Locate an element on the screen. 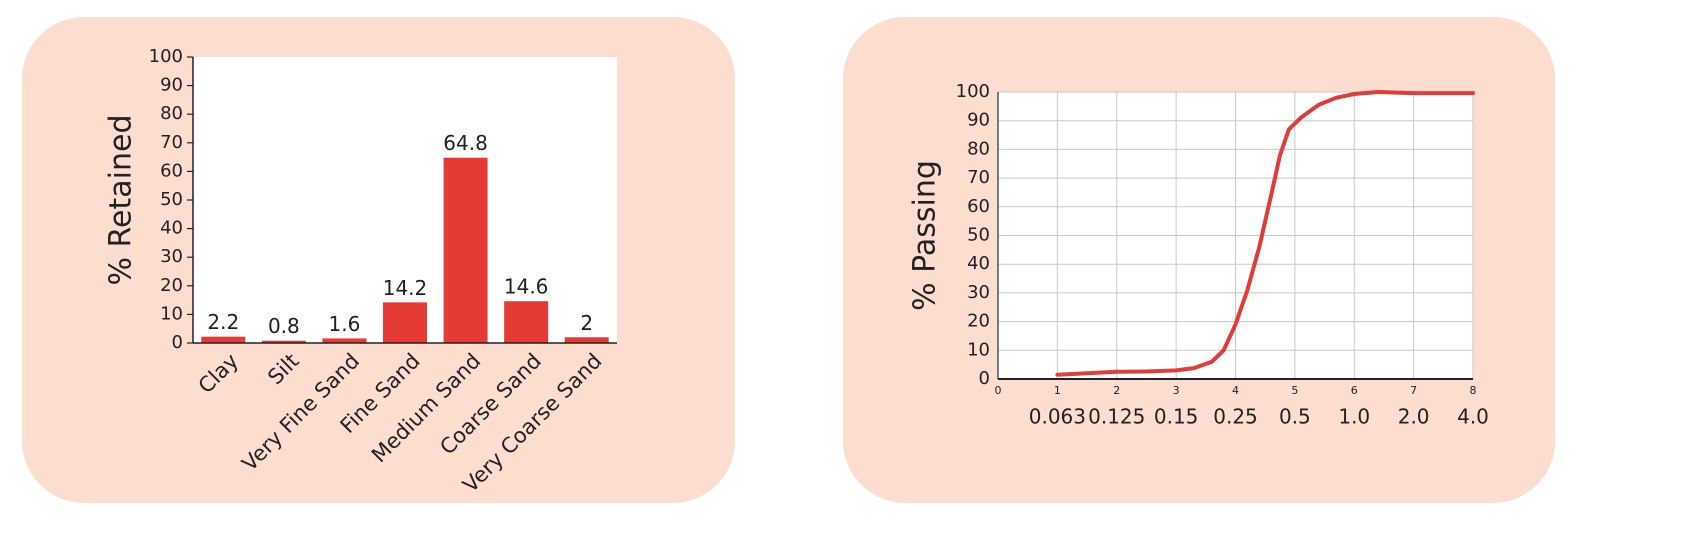  value-label: 2 is located at coordinates (586, 323).